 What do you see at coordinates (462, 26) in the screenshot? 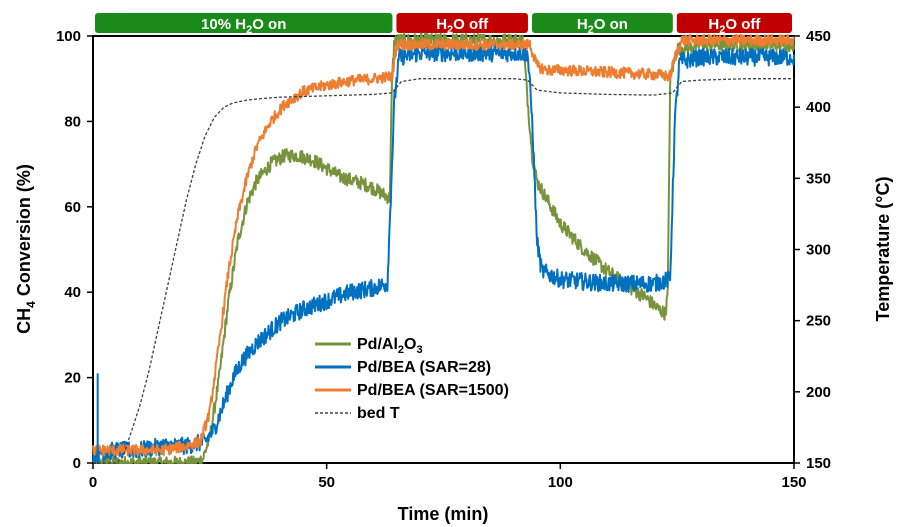
I see `phase-label-1: H2O off` at bounding box center [462, 26].